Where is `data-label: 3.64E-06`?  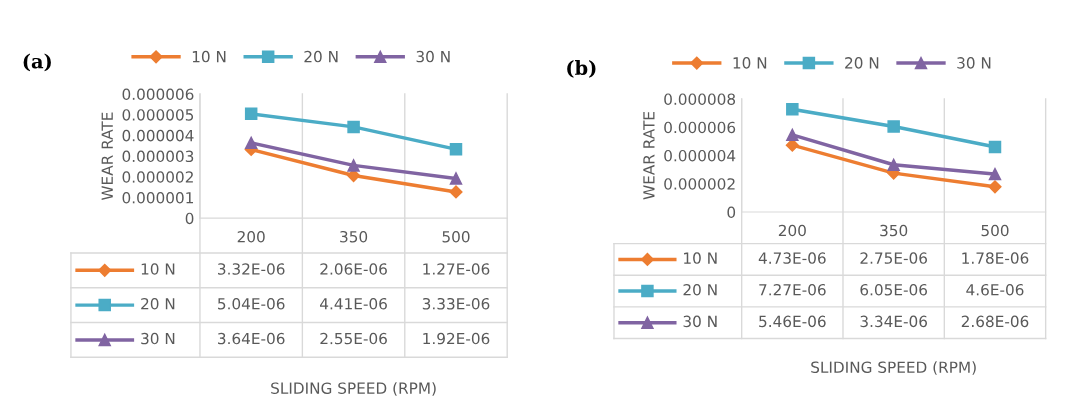
data-label: 3.64E-06 is located at coordinates (251, 338).